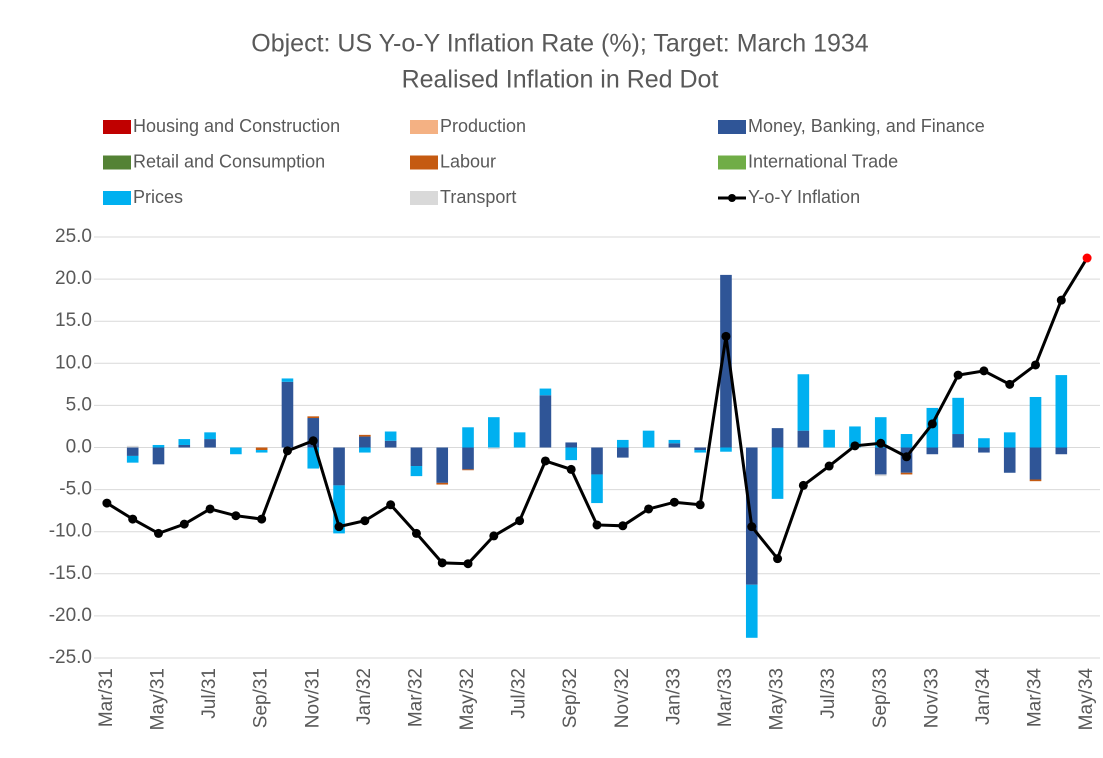 The width and height of the screenshot is (1103, 758). What do you see at coordinates (261, 698) in the screenshot?
I see `x-tick-label: Sep/31` at bounding box center [261, 698].